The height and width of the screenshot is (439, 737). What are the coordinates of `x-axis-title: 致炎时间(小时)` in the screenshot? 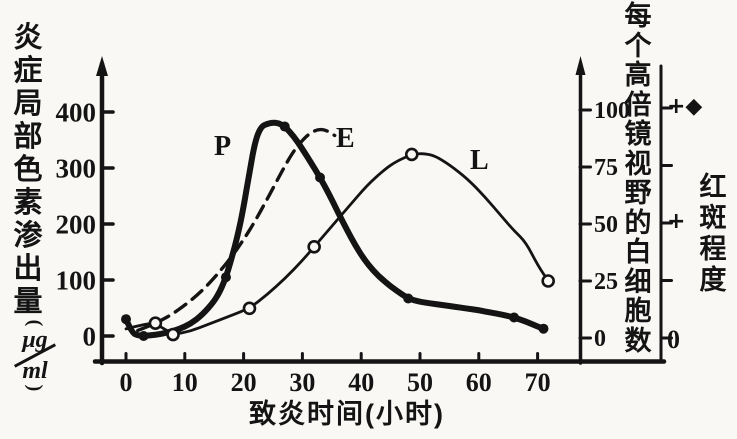 It's located at (347, 414).